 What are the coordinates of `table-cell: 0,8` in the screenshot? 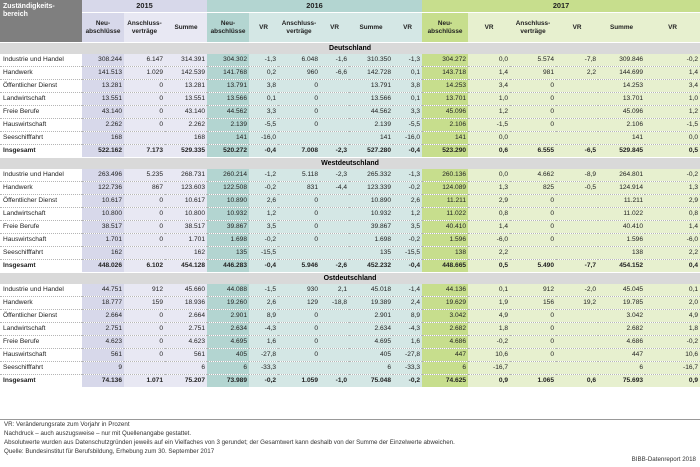 It's located at (489, 214).